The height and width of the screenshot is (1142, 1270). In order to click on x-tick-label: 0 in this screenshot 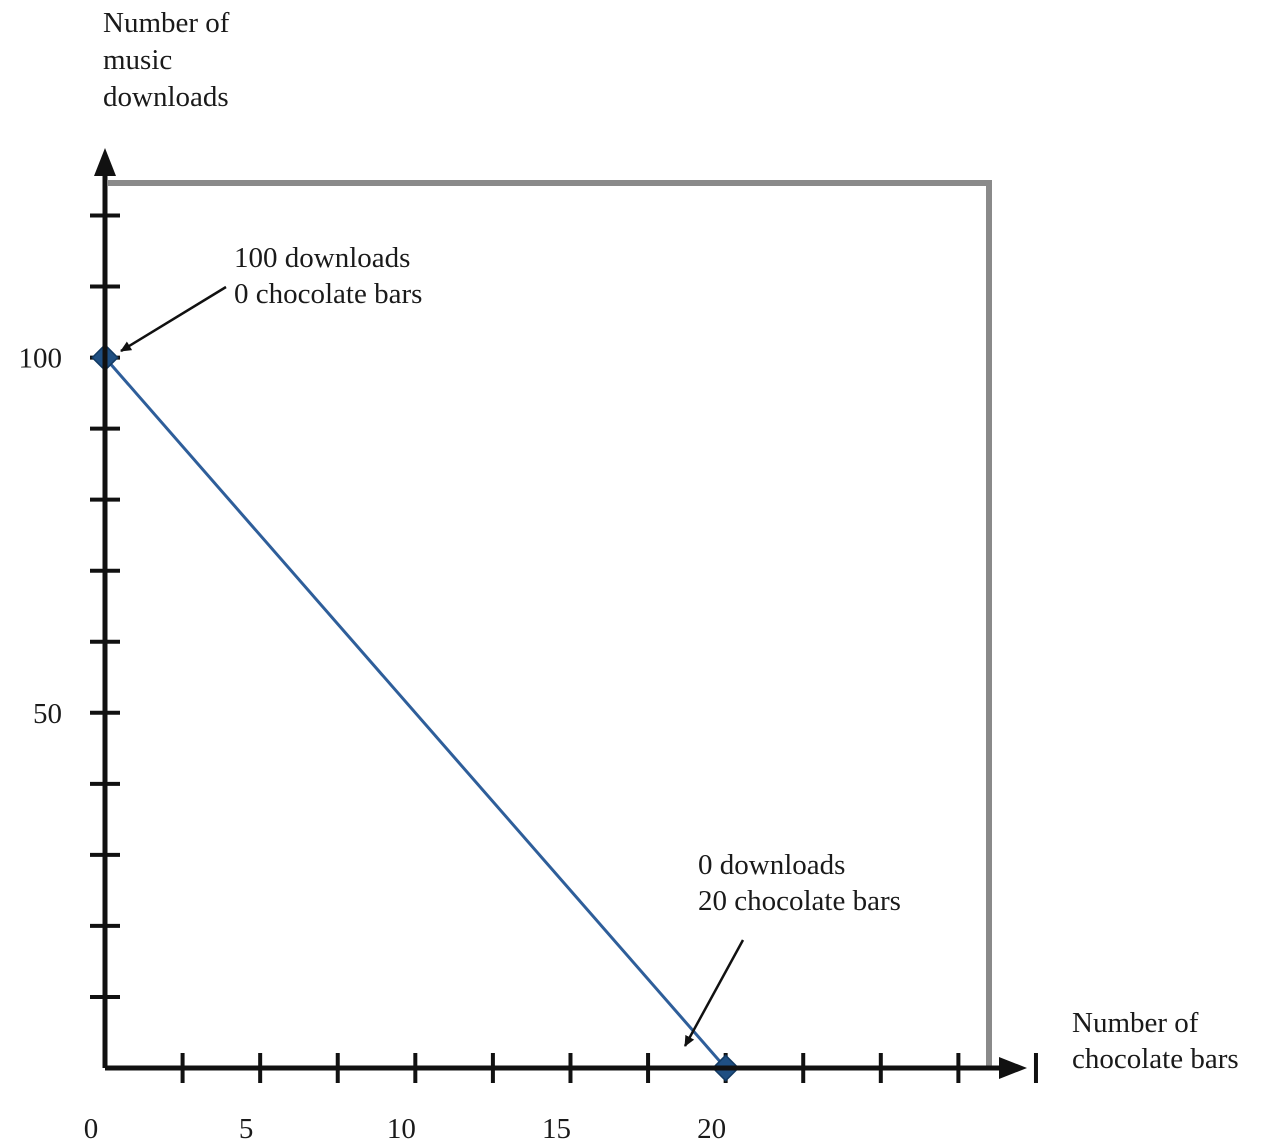, I will do `click(91, 1127)`.